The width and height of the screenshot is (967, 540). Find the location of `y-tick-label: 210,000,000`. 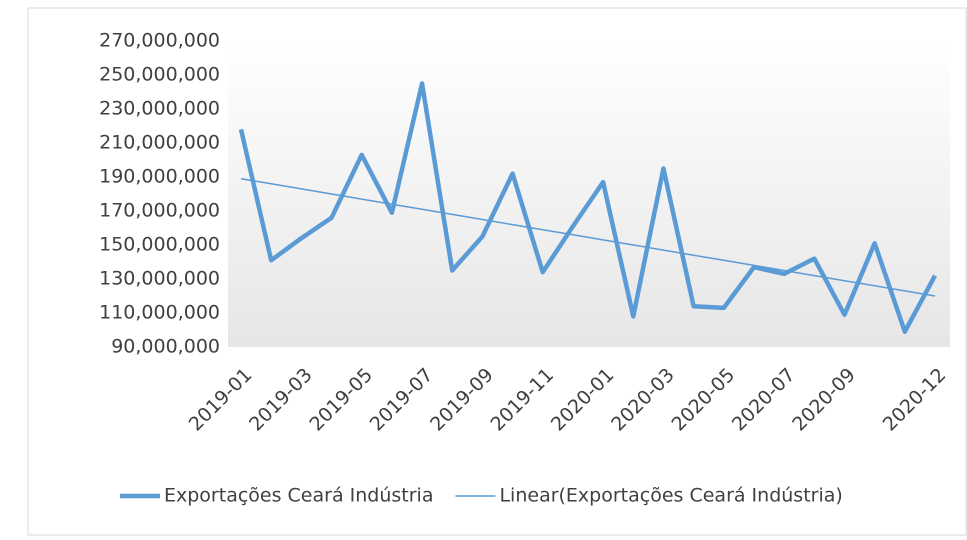

y-tick-label: 210,000,000 is located at coordinates (159, 143).